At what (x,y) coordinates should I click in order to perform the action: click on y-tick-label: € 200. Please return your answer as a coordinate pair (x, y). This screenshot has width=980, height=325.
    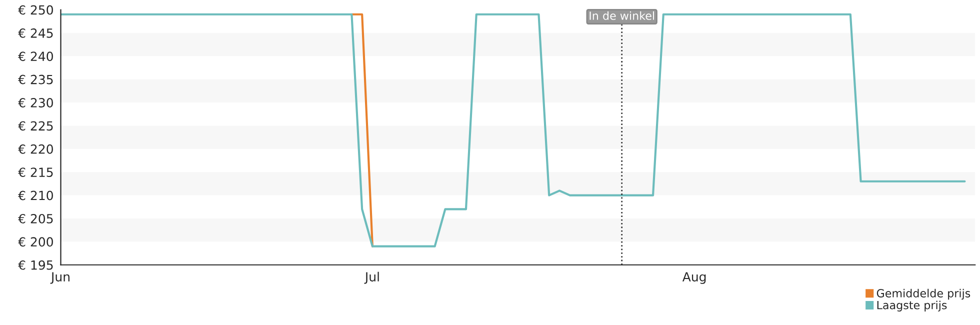
    Looking at the image, I should click on (35, 242).